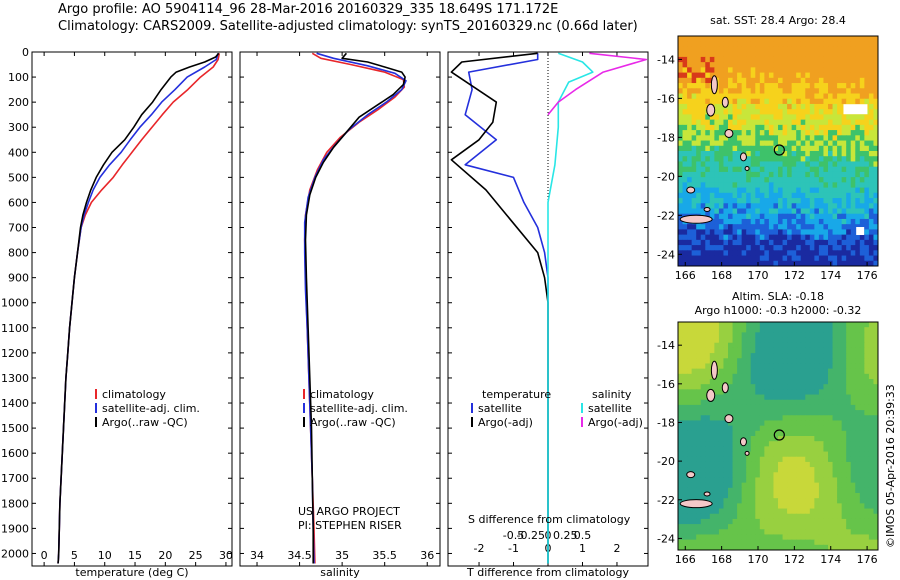 This screenshot has height=580, width=900. What do you see at coordinates (582, 548) in the screenshot?
I see `x-tick-label: 1` at bounding box center [582, 548].